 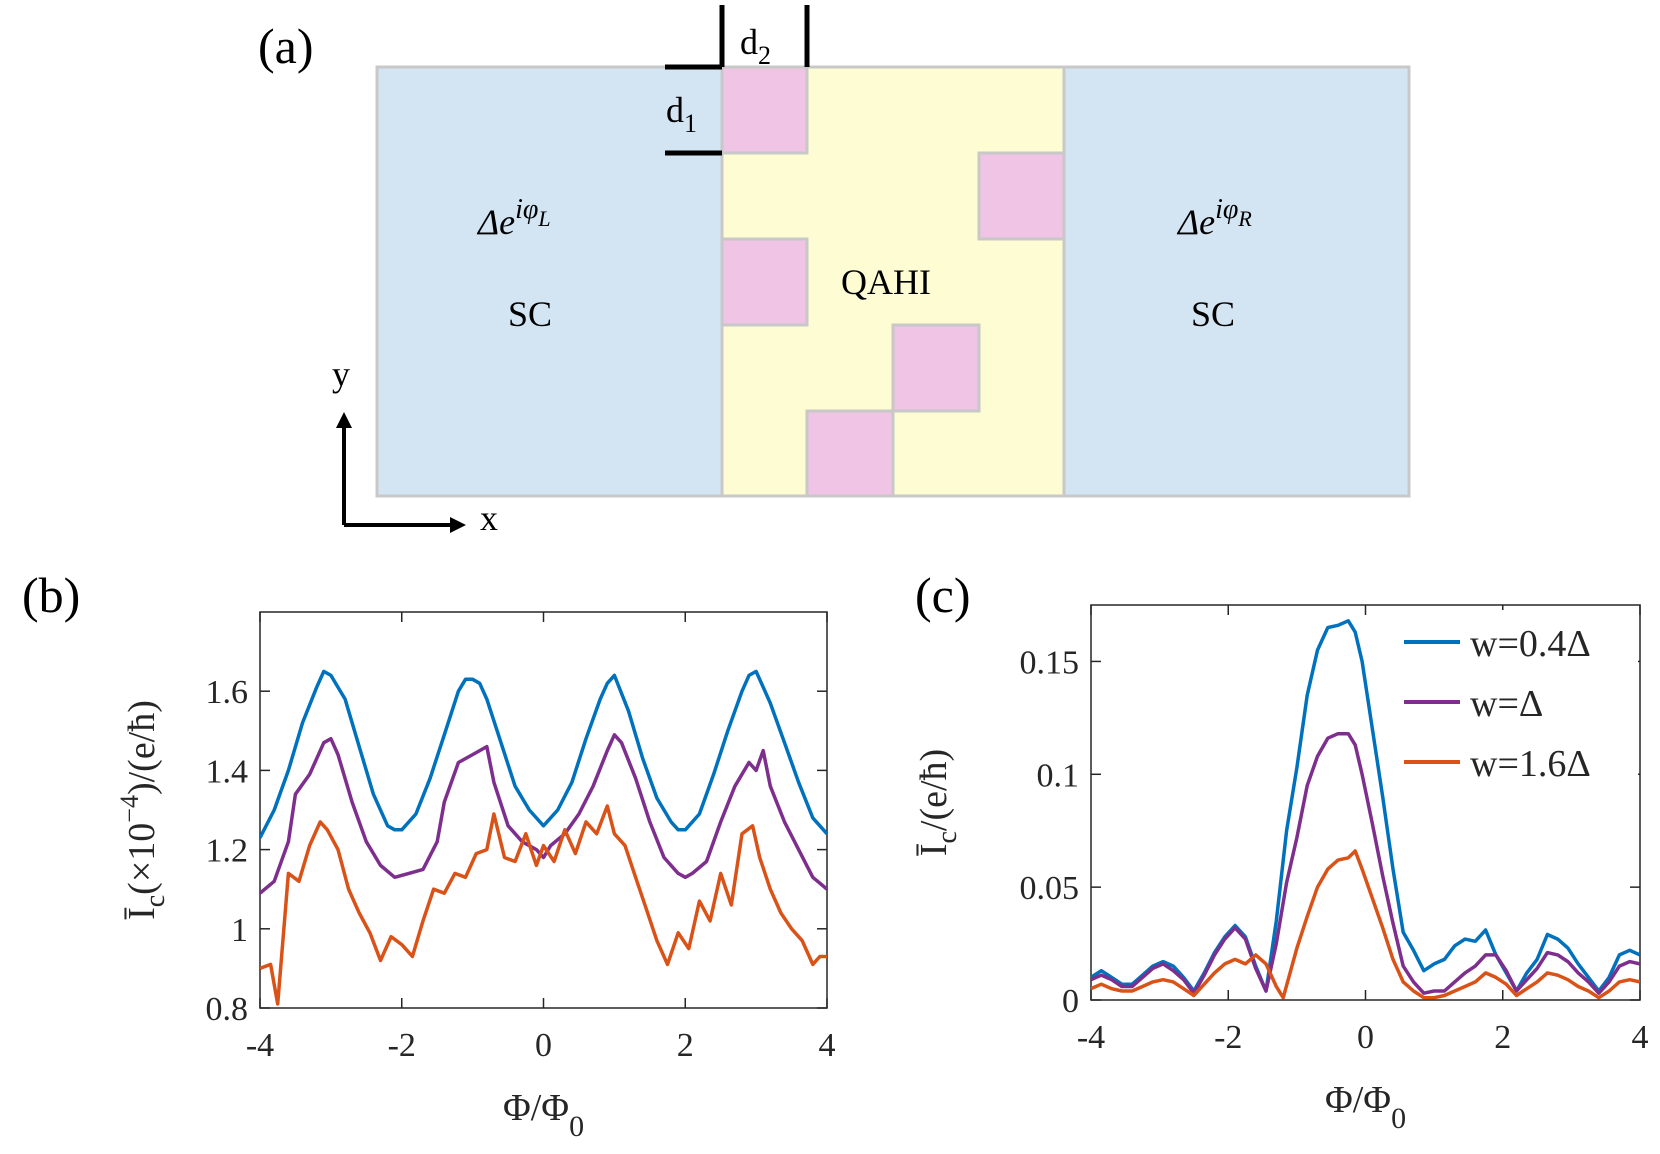 What do you see at coordinates (489, 518) in the screenshot?
I see `x-axis-label: x` at bounding box center [489, 518].